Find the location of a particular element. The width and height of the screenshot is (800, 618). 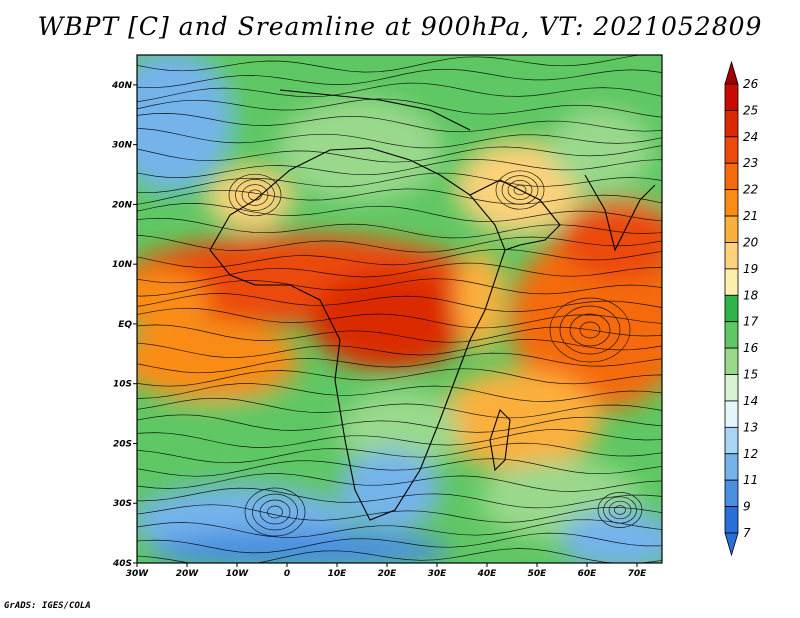

lat-tick-label: 30S is located at coordinates (122, 504).